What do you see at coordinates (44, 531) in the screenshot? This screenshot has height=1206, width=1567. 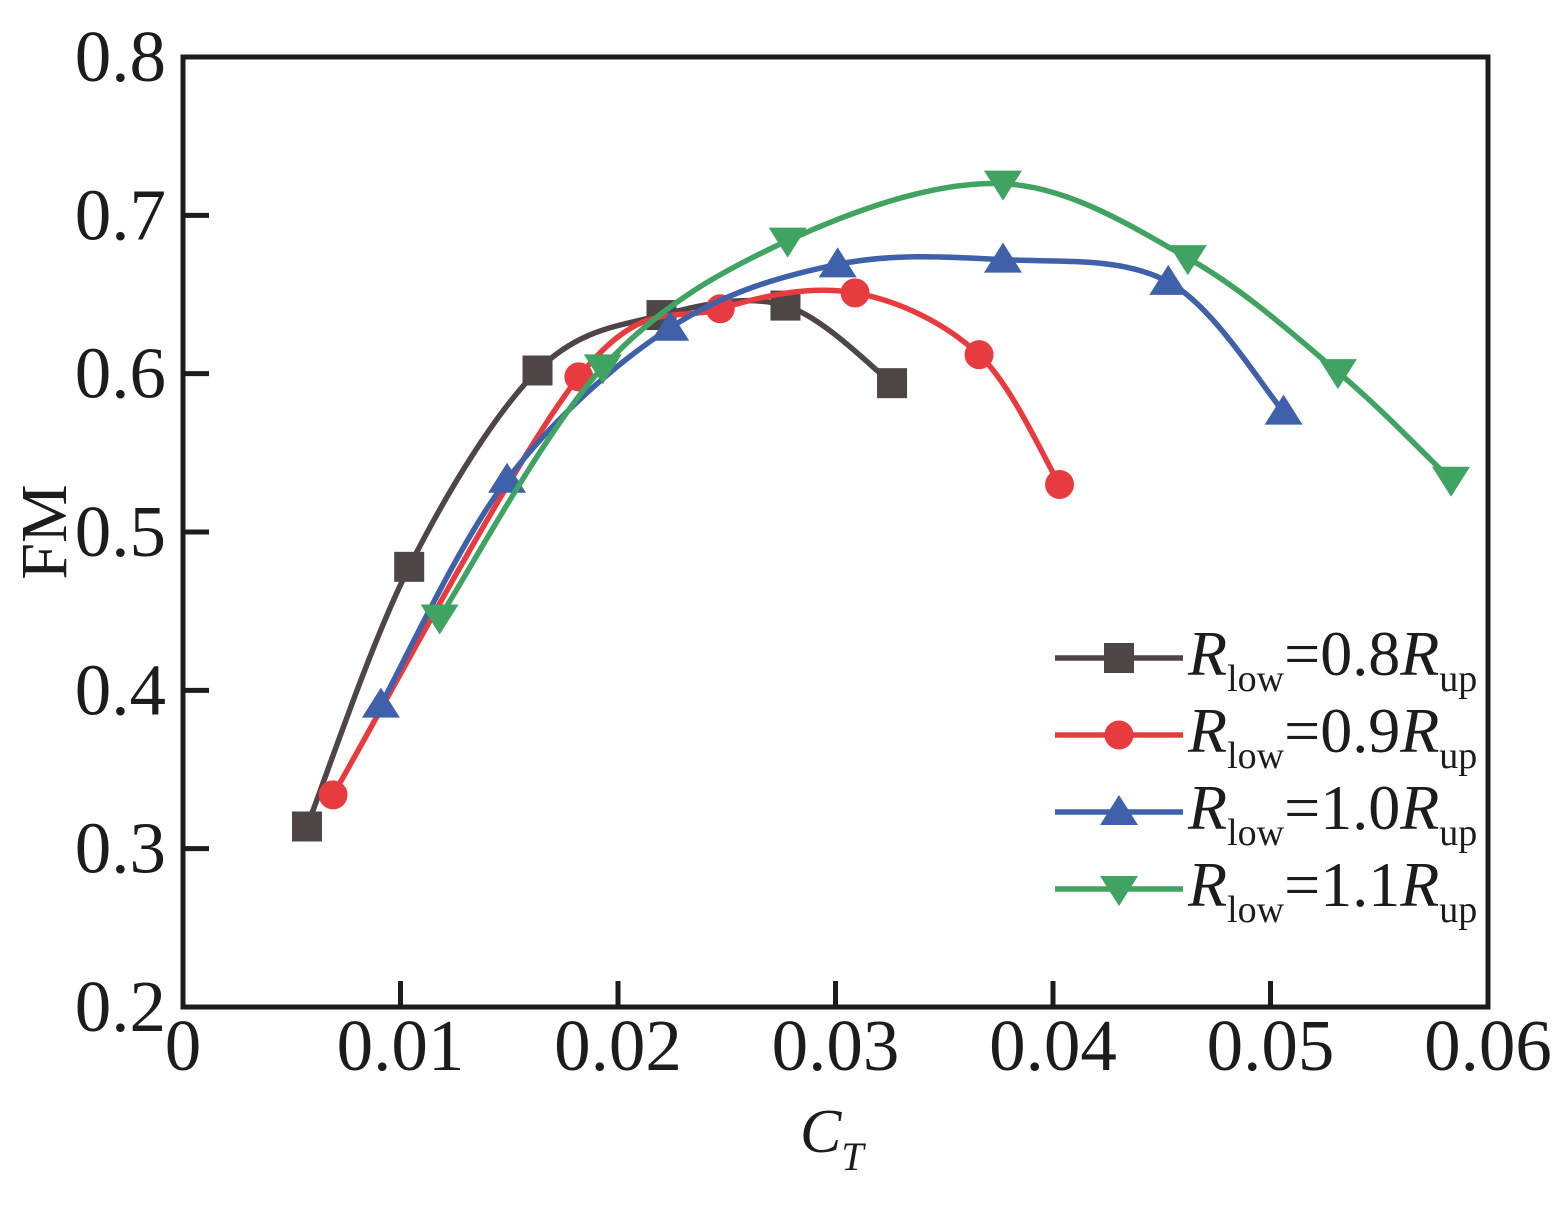 I see `y-axis-label: FM` at bounding box center [44, 531].